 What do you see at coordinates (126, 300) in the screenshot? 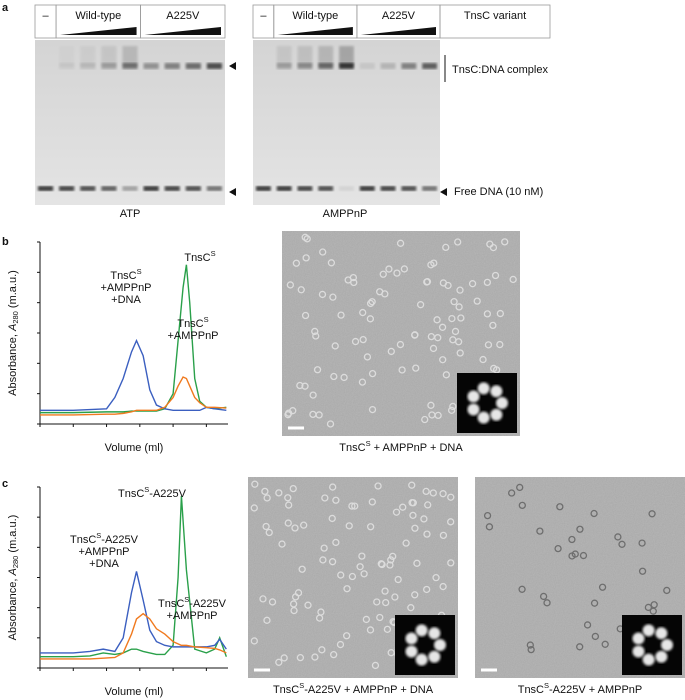
I see `peak-label: +DNA` at bounding box center [126, 300].